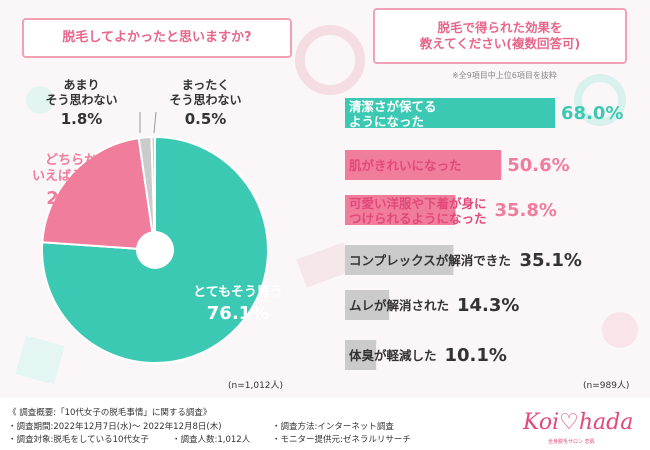 The image size is (650, 450). What do you see at coordinates (387, 121) in the screenshot?
I see `bar-label-text: ようになった` at bounding box center [387, 121].